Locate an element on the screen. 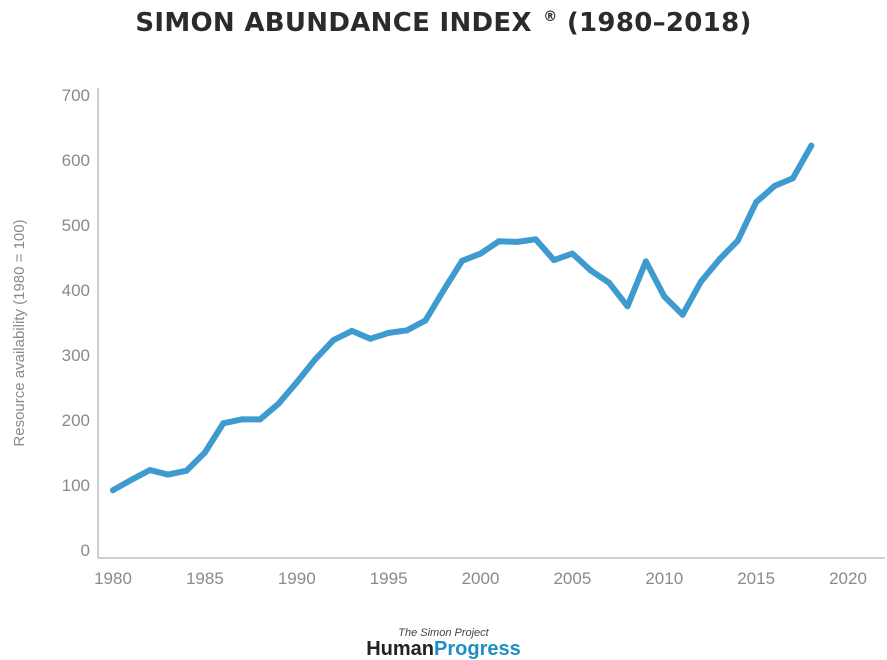  x-tick-label: 2010 is located at coordinates (664, 578).